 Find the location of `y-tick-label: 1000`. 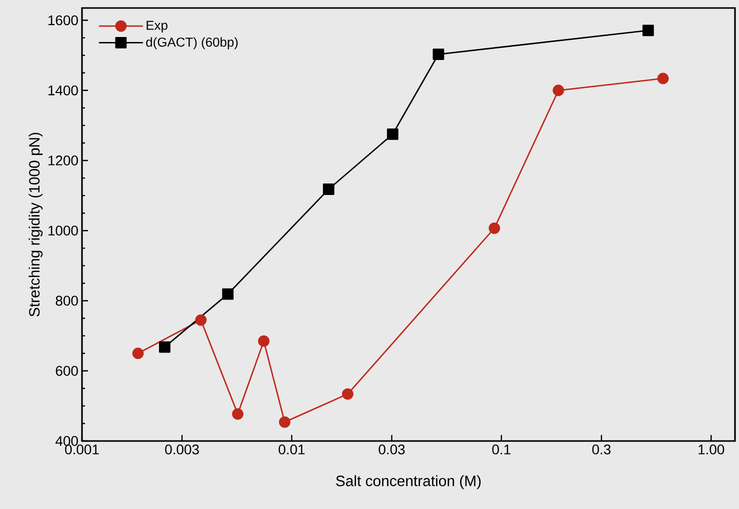

y-tick-label: 1000 is located at coordinates (63, 231).